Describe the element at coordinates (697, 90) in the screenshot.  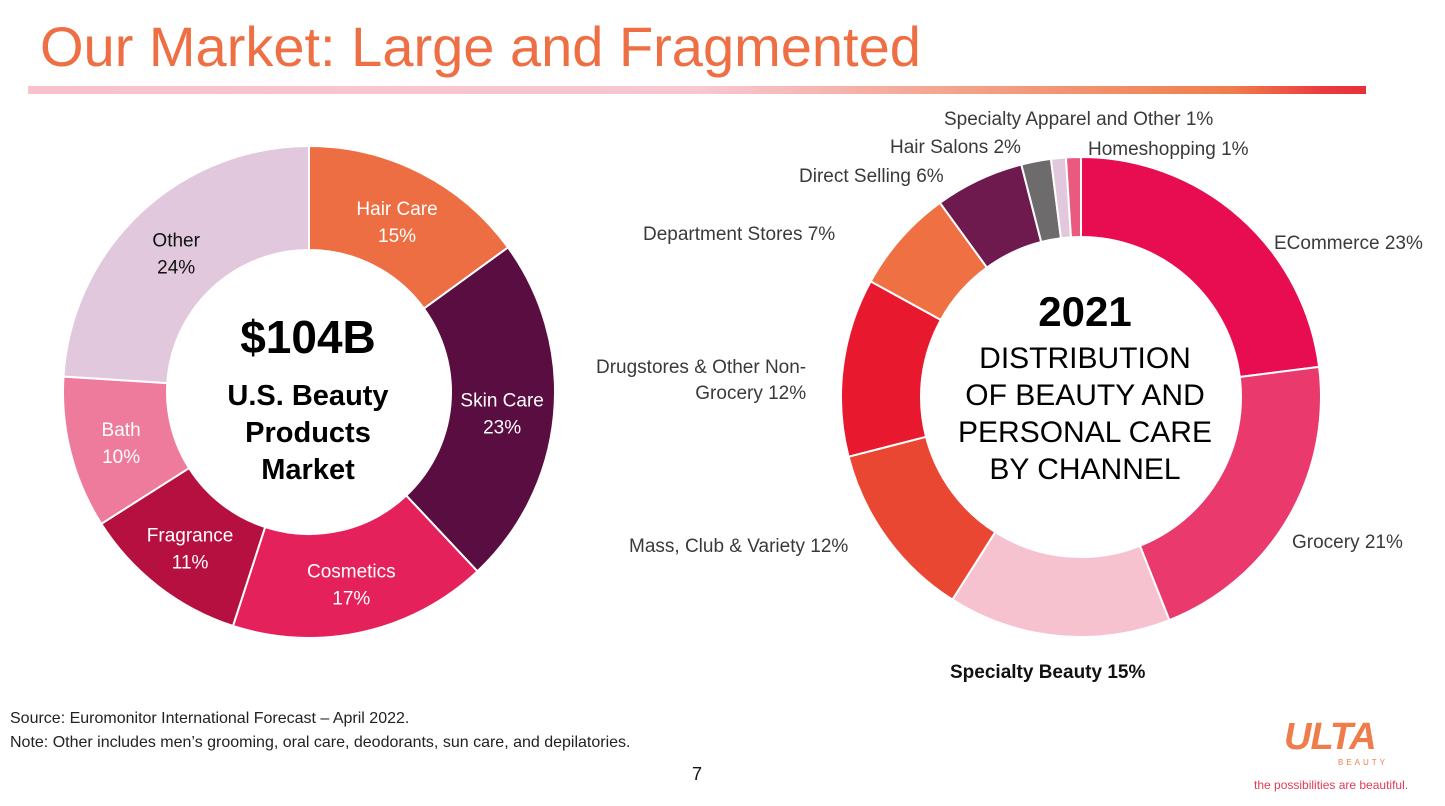
I see `title-divider` at that location.